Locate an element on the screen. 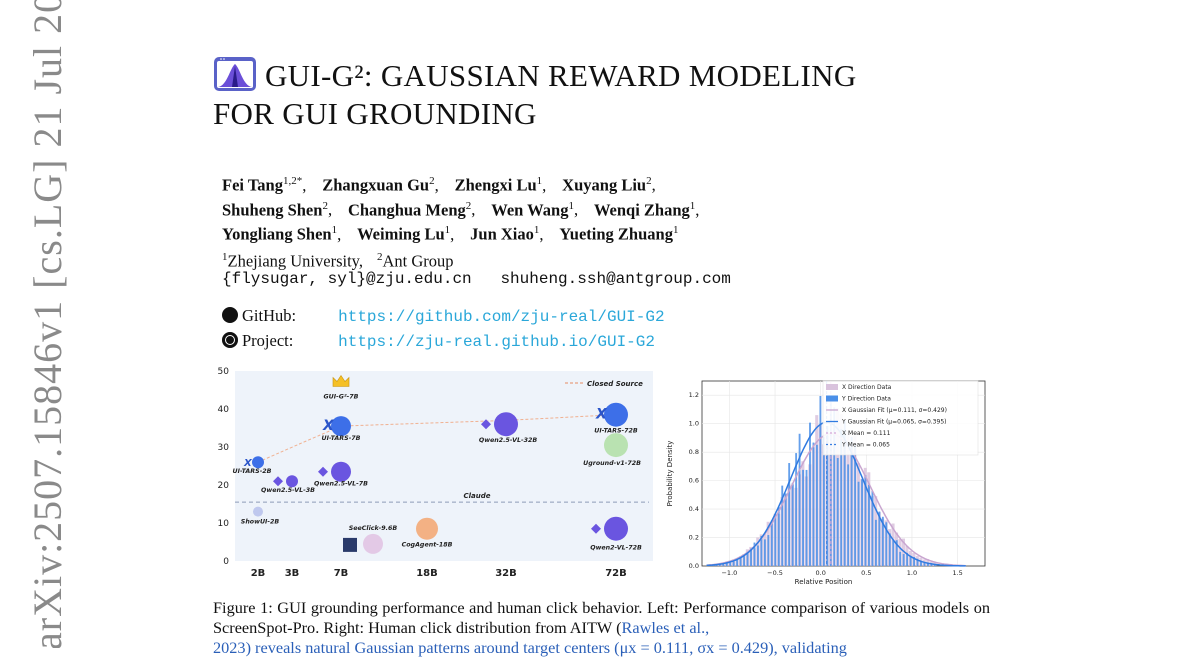 The image size is (1200, 658). legend-label: Closed Source is located at coordinates (615, 384).